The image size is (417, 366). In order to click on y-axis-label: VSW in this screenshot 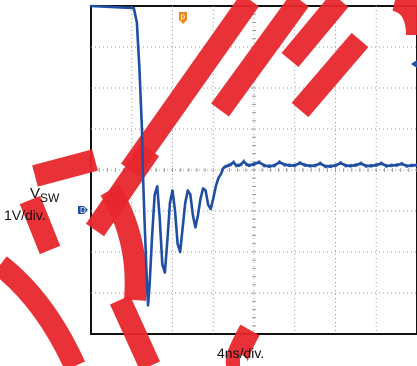, I will do `click(44, 194)`.